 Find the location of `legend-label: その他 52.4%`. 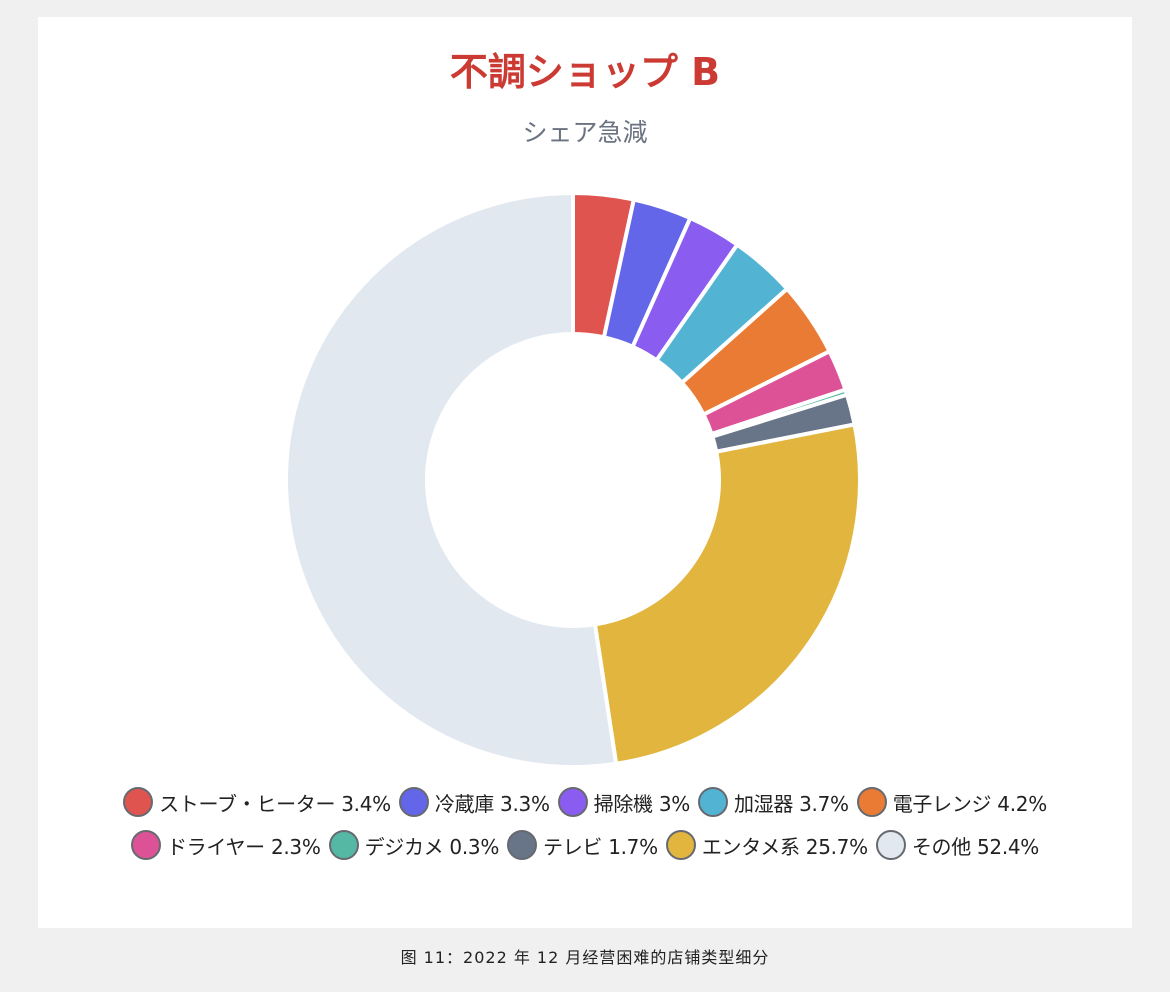

legend-label: その他 52.4% is located at coordinates (975, 846).